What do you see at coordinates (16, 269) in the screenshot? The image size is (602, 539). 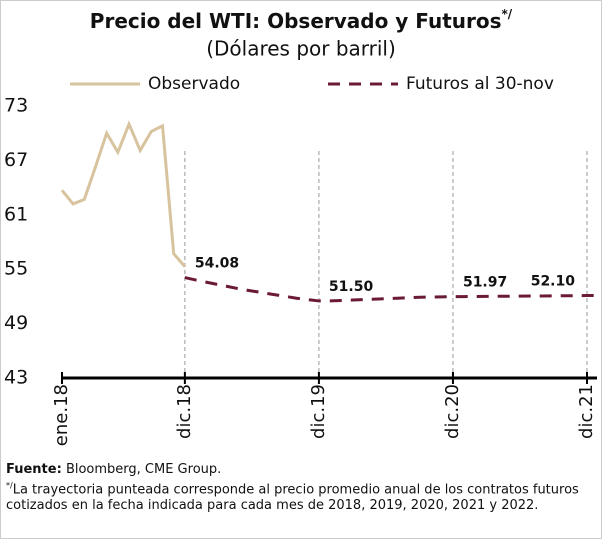 I see `y-tick-label: 55` at bounding box center [16, 269].